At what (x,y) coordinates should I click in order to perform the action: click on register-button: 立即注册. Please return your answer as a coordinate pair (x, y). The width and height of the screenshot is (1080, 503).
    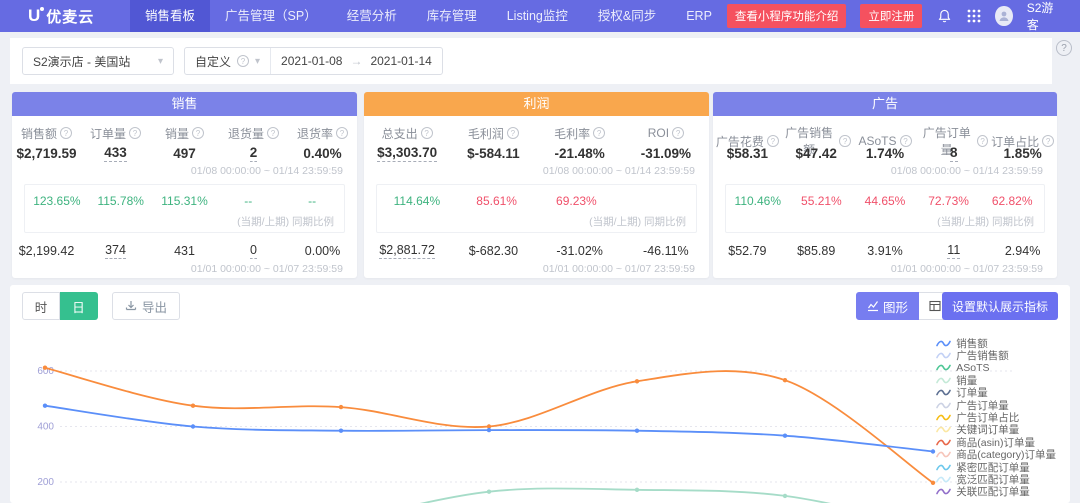
    Looking at the image, I should click on (891, 16).